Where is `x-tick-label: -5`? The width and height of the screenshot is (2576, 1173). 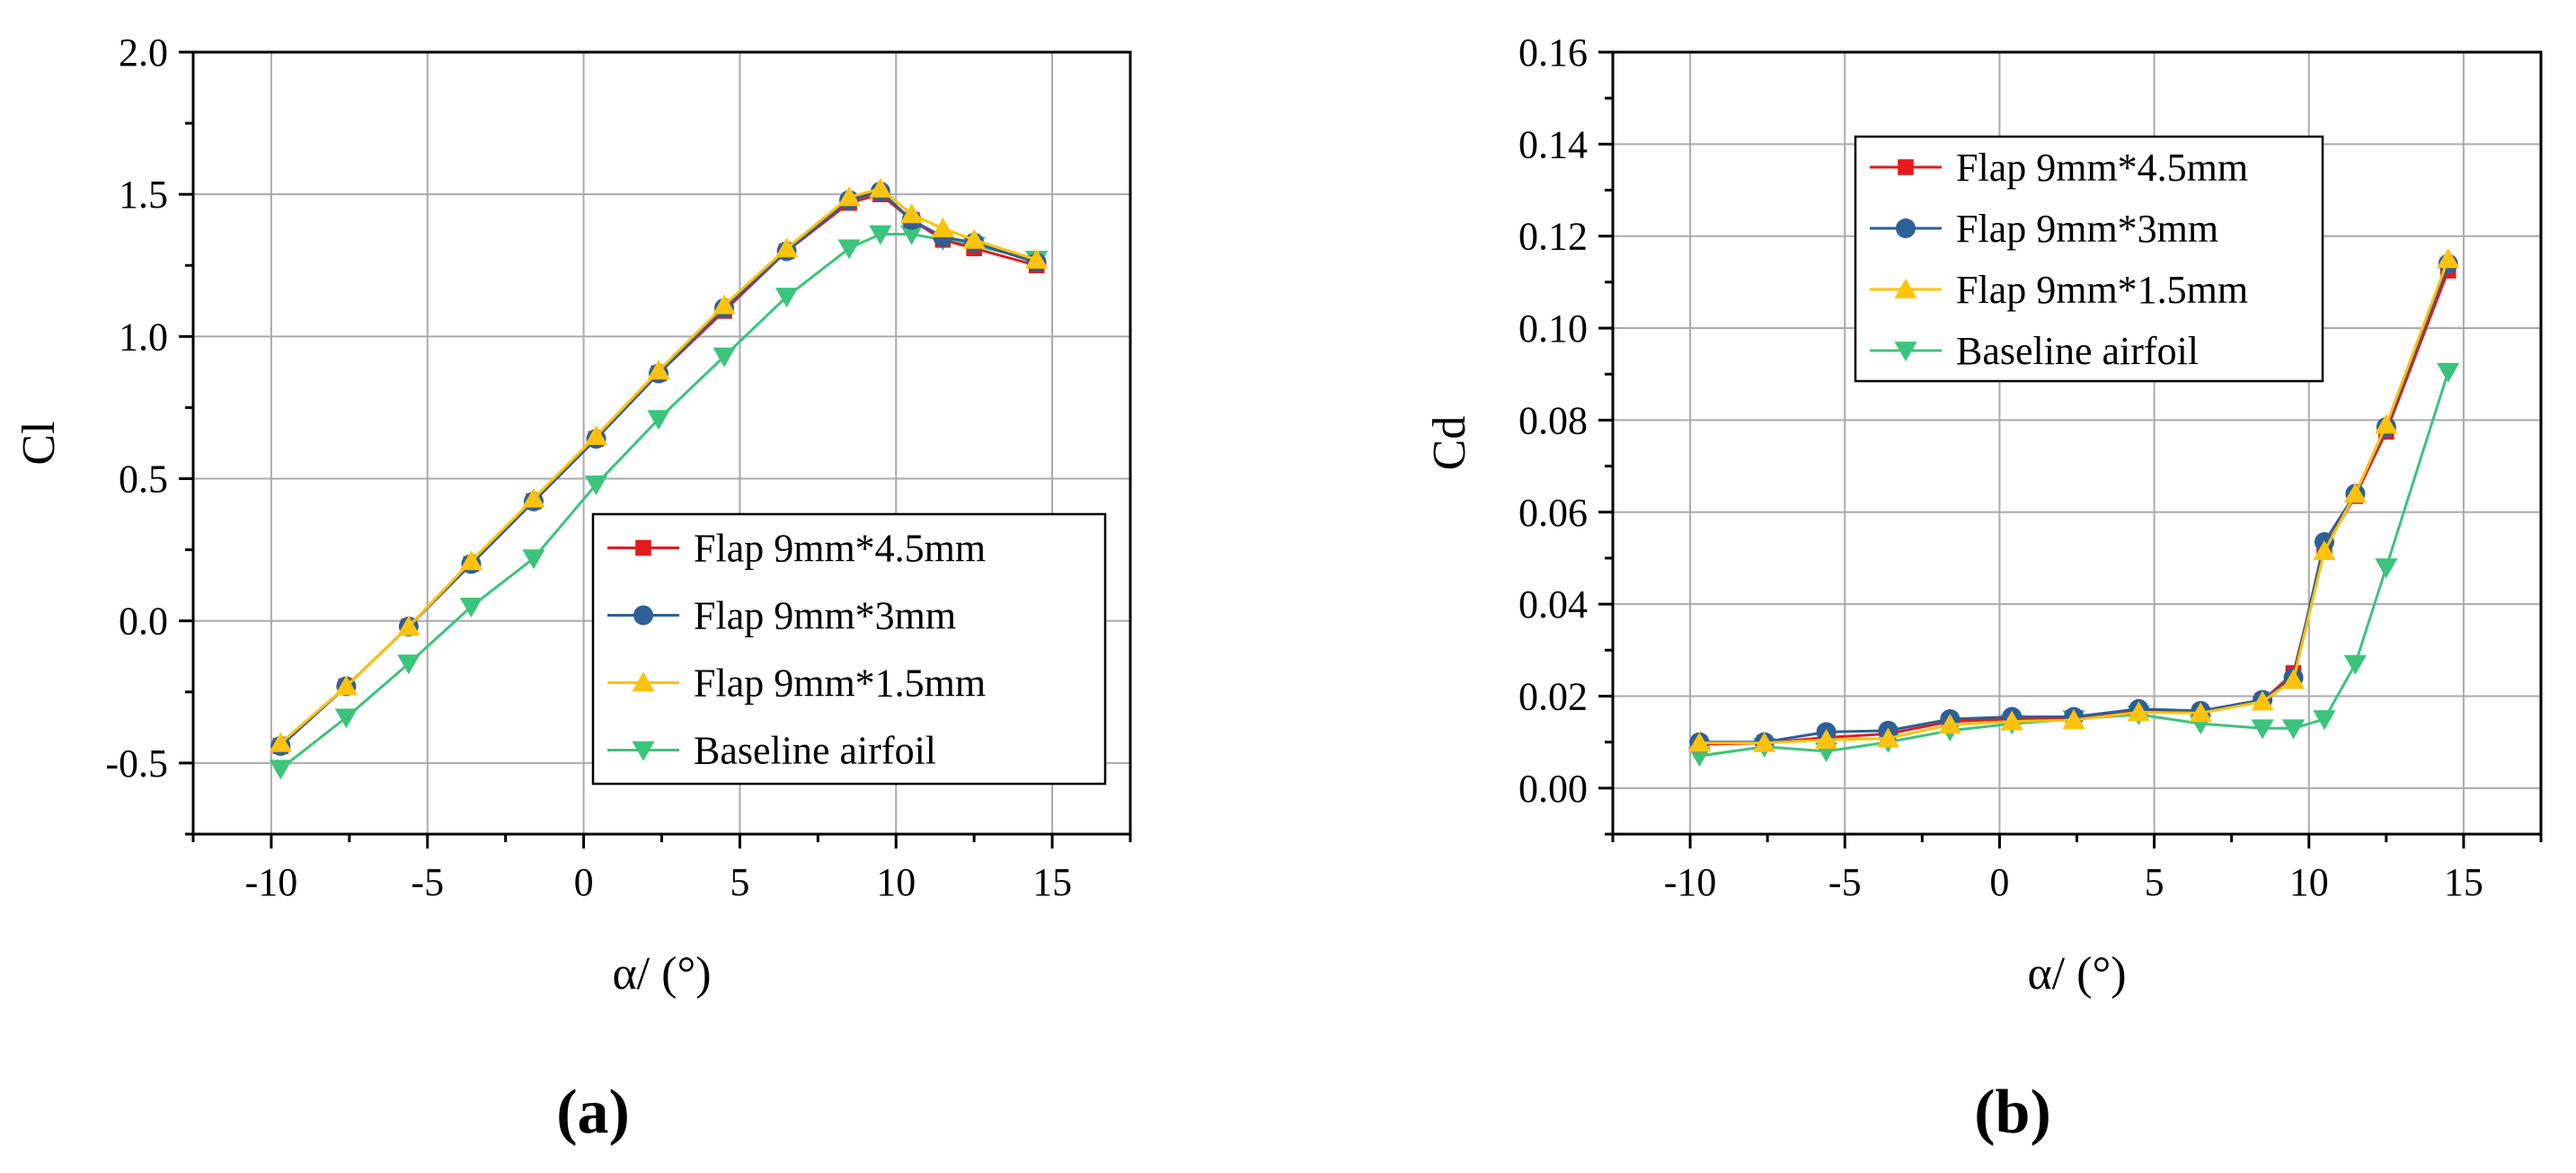
x-tick-label: -5 is located at coordinates (427, 882).